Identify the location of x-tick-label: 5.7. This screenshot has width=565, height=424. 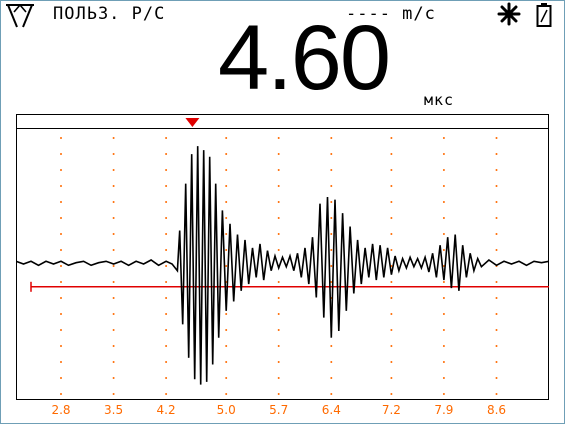
(279, 410).